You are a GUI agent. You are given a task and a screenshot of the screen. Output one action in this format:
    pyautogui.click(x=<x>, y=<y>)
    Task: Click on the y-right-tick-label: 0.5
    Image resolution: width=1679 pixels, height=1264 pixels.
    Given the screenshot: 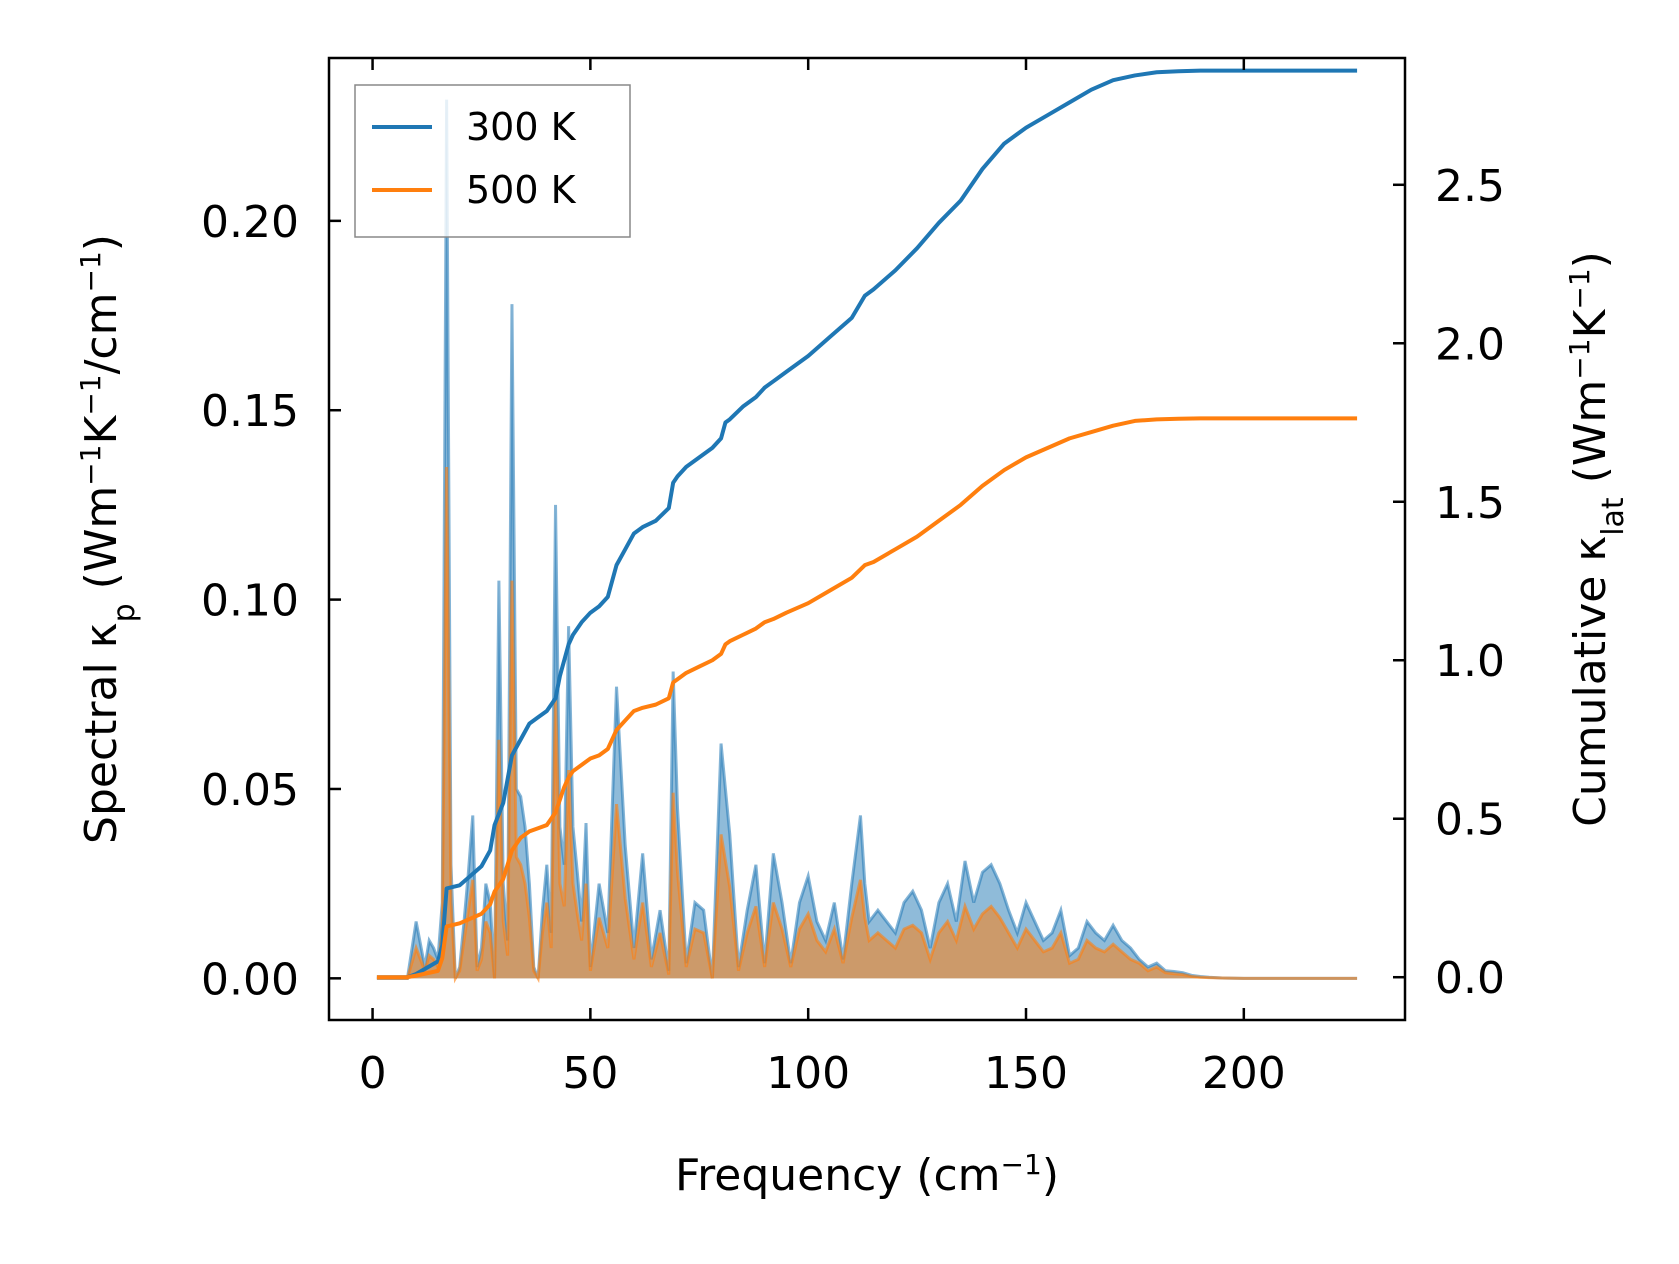 What is the action you would take?
    pyautogui.click(x=1470, y=820)
    